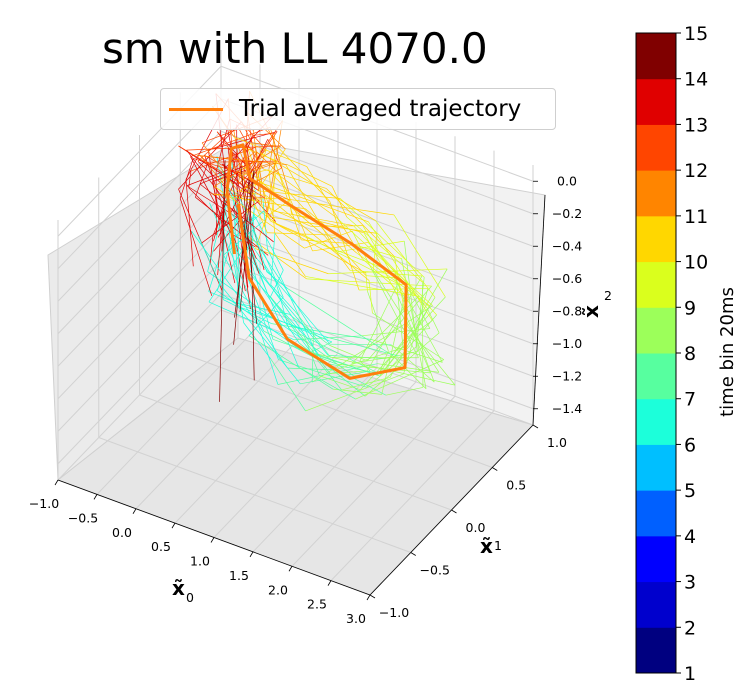 The image size is (750, 700). I want to click on colorbar-tick-label: 7, so click(690, 400).